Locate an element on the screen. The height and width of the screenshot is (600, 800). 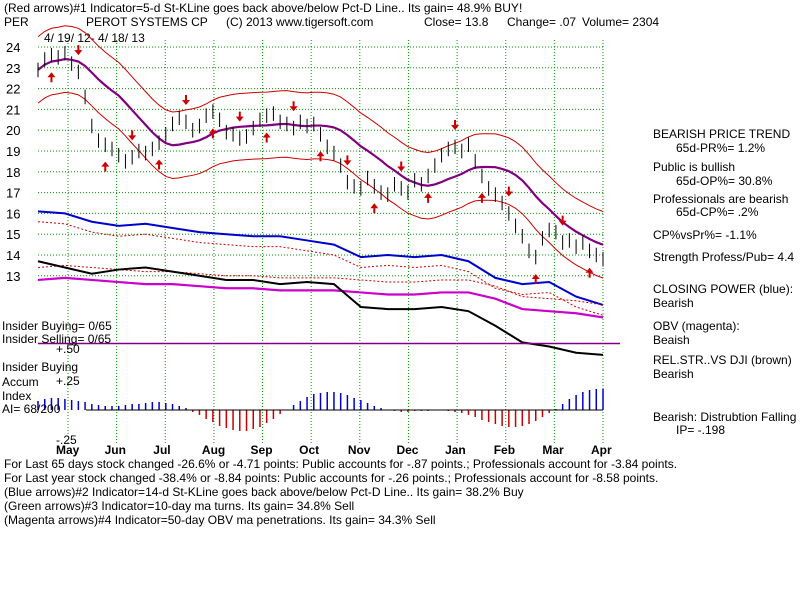
relstr-value: Bearish is located at coordinates (673, 374).